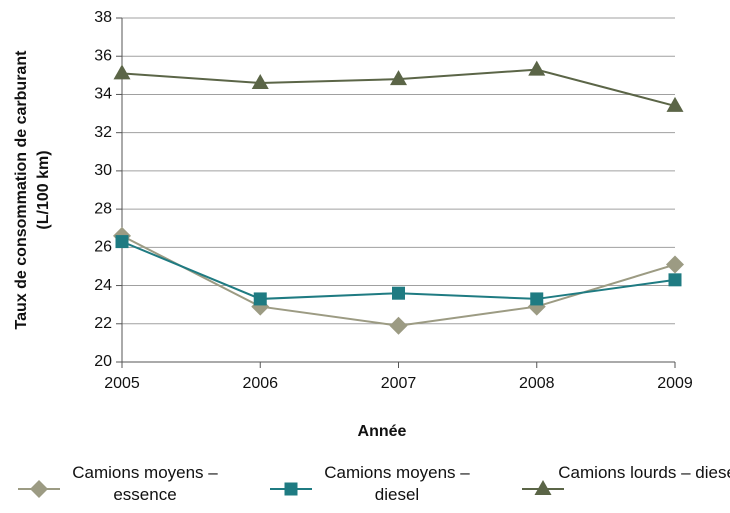 The height and width of the screenshot is (513, 730). I want to click on y-tick-label: 28, so click(103, 208).